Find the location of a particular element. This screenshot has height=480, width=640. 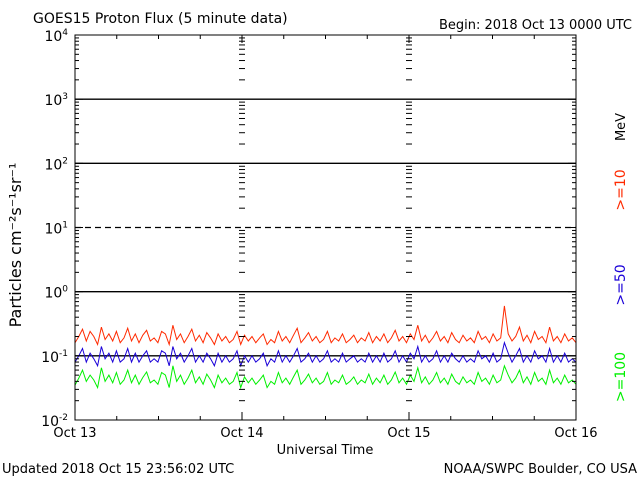

y-axis-label: Particles cm⁻²s⁻¹sr⁻¹ is located at coordinates (15, 245).